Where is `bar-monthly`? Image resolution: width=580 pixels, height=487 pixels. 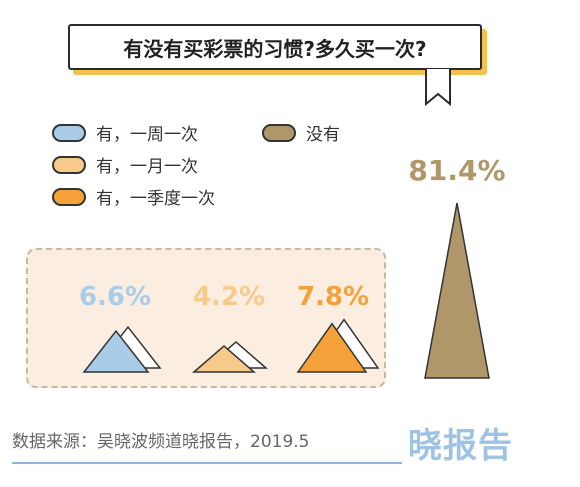 bar-monthly is located at coordinates (224, 358).